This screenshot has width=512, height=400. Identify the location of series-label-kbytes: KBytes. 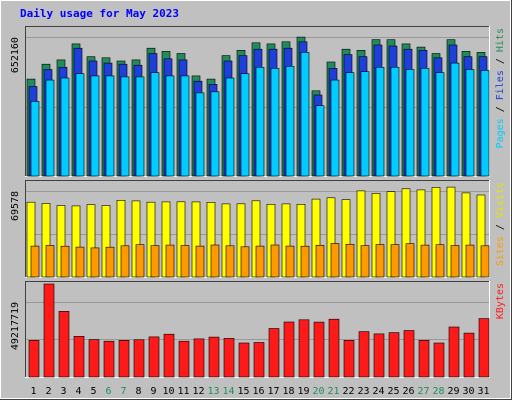
(500, 301).